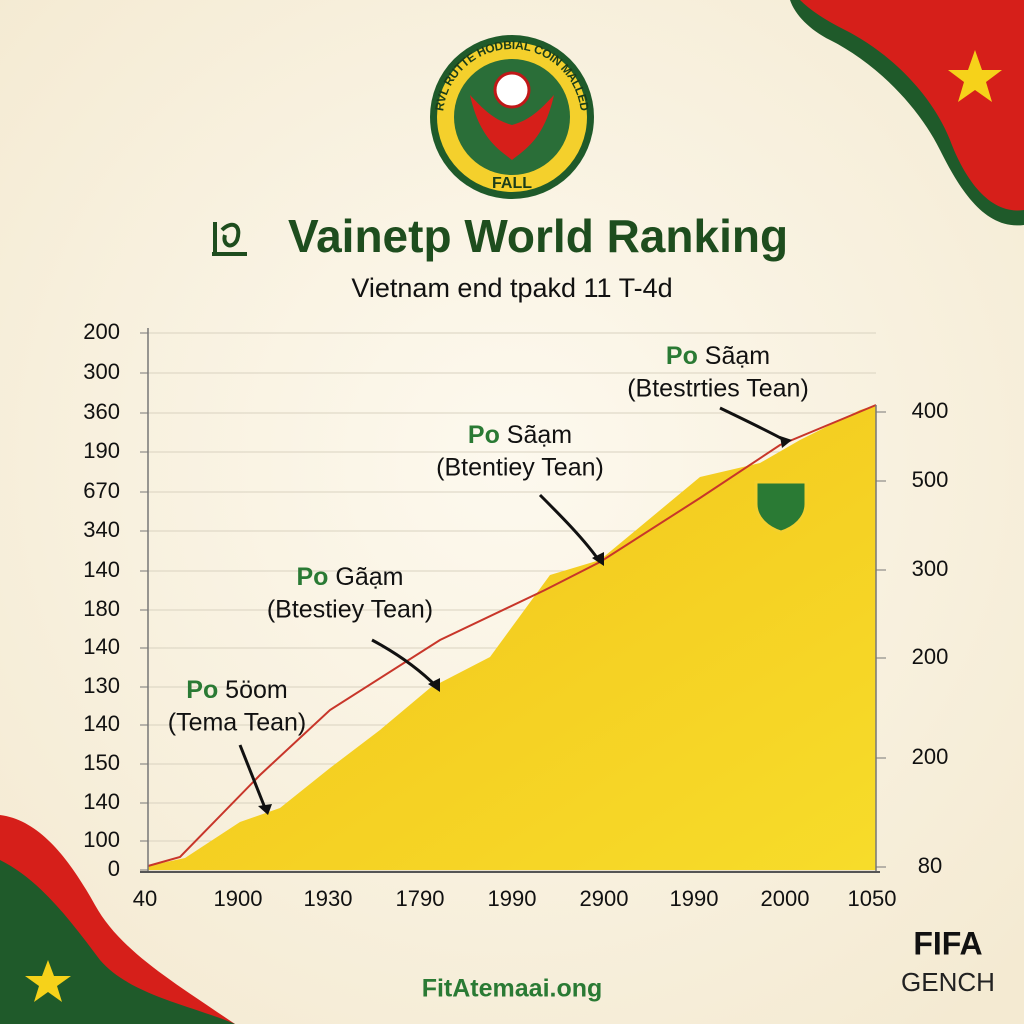  What do you see at coordinates (512, 183) in the screenshot?
I see `logo-bottom-text: FALL` at bounding box center [512, 183].